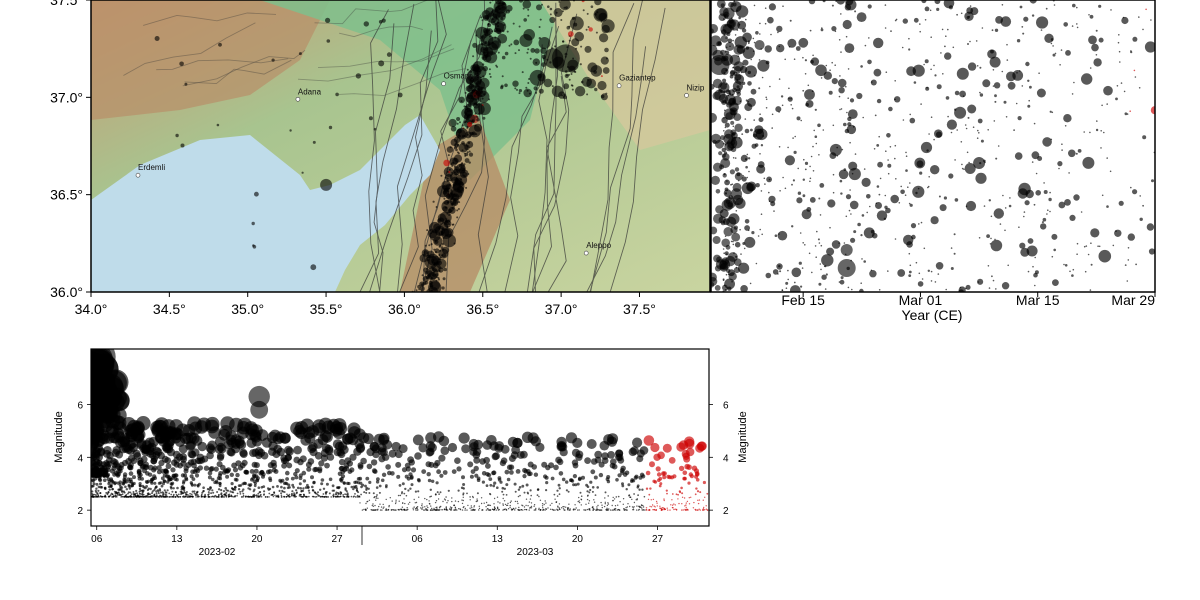  I want to click on x-tick-label: 13, so click(177, 539).